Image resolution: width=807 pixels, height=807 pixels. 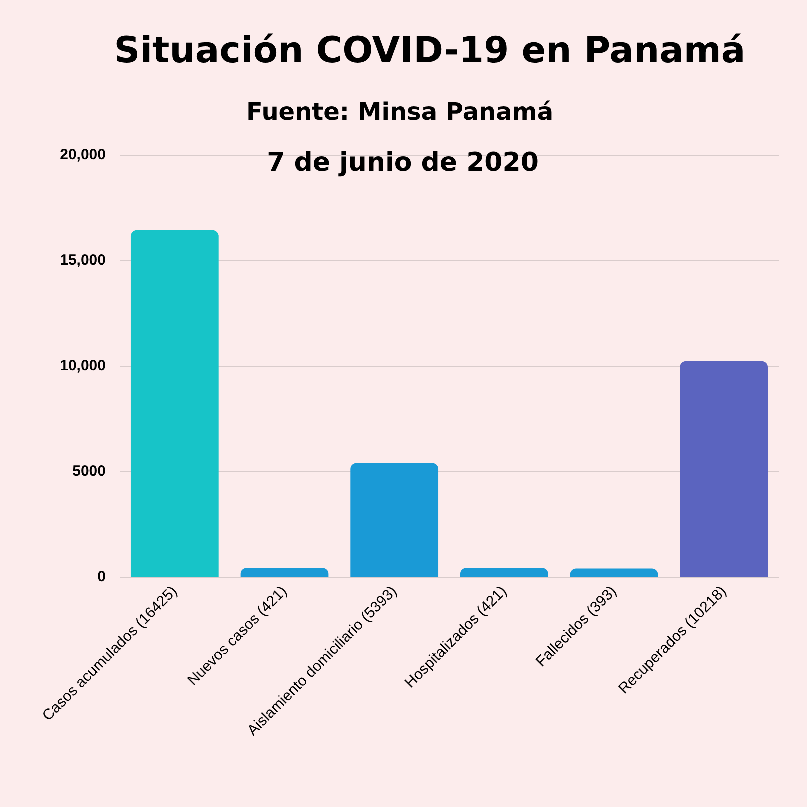 What do you see at coordinates (83, 155) in the screenshot?
I see `y-tick-label: 20,000` at bounding box center [83, 155].